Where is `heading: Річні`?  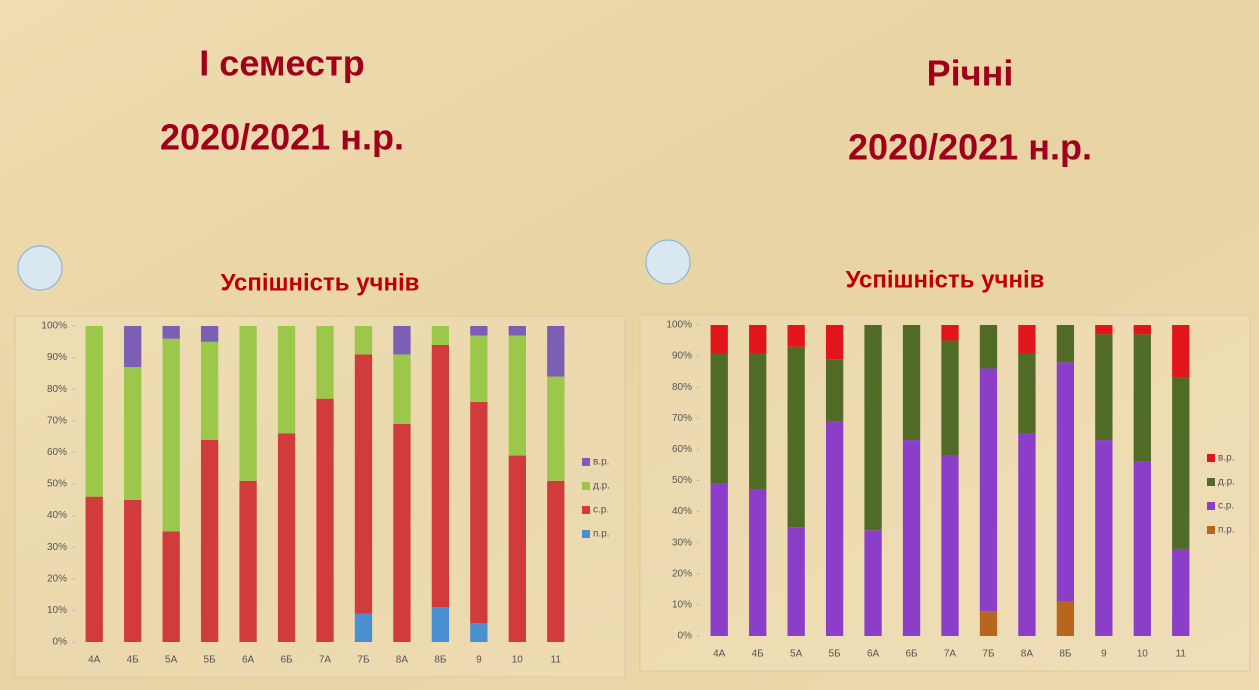 heading: Річні is located at coordinates (970, 73).